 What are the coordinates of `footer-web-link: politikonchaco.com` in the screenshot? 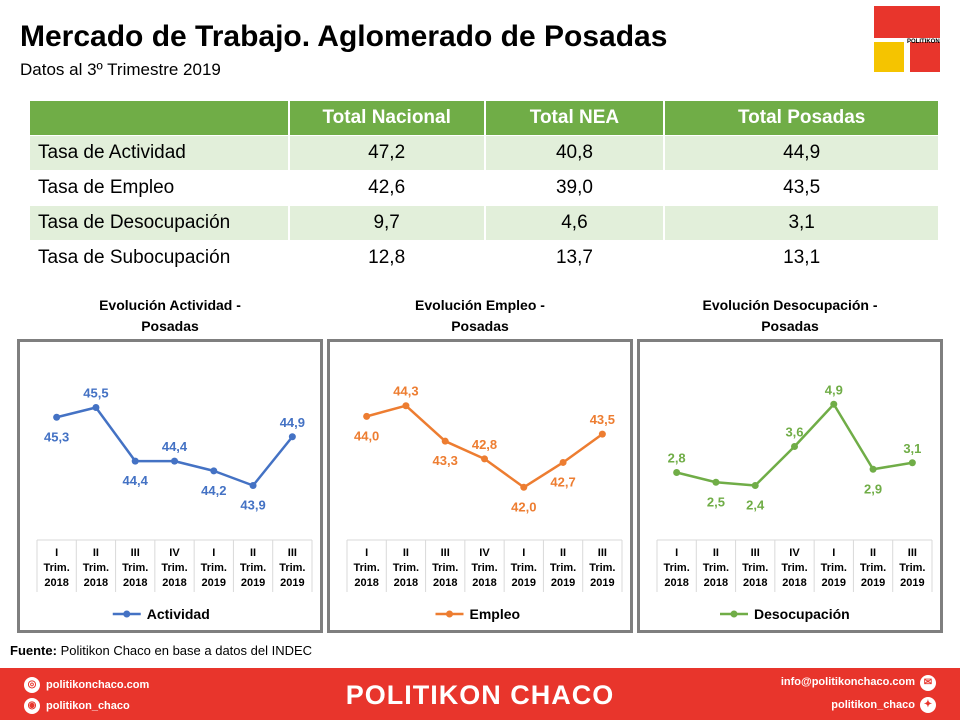 It's located at (98, 685).